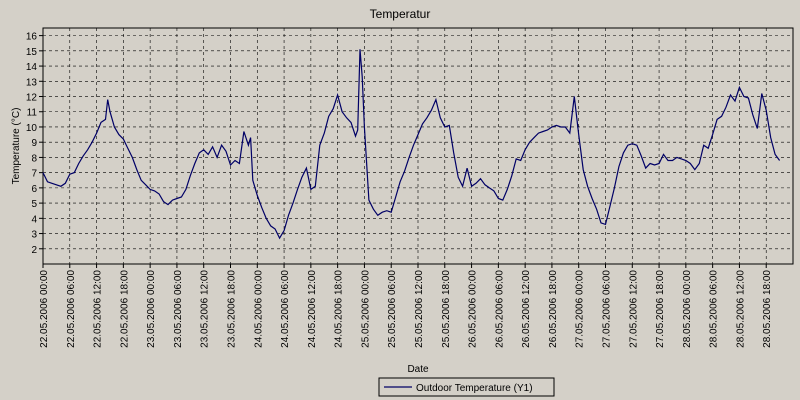  Describe the element at coordinates (34, 204) in the screenshot. I see `y-tick-label: 5` at that location.